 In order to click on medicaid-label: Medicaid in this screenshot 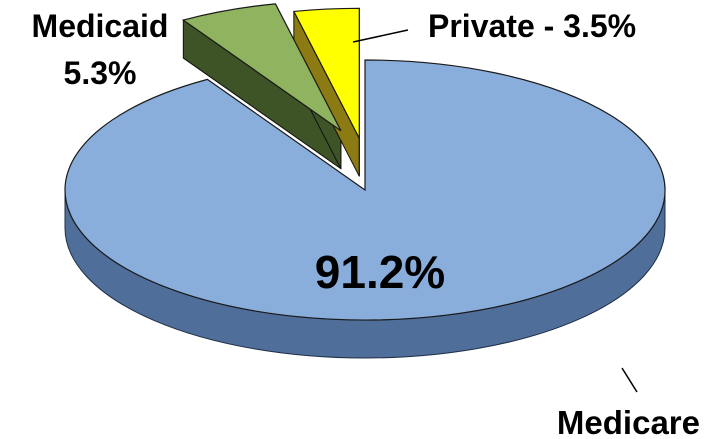, I will do `click(100, 26)`.